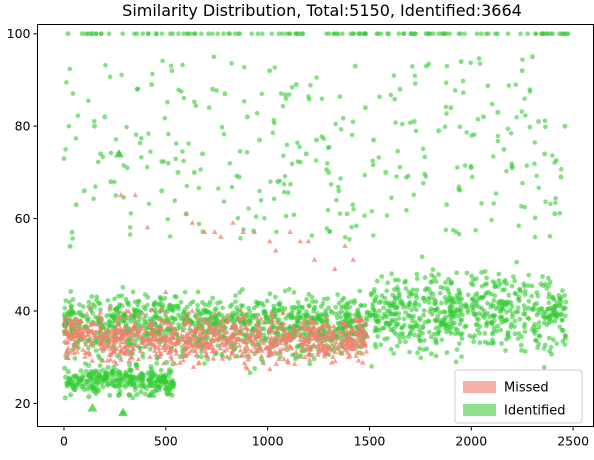  What do you see at coordinates (534, 411) in the screenshot?
I see `legend-label-identified: Identified` at bounding box center [534, 411].